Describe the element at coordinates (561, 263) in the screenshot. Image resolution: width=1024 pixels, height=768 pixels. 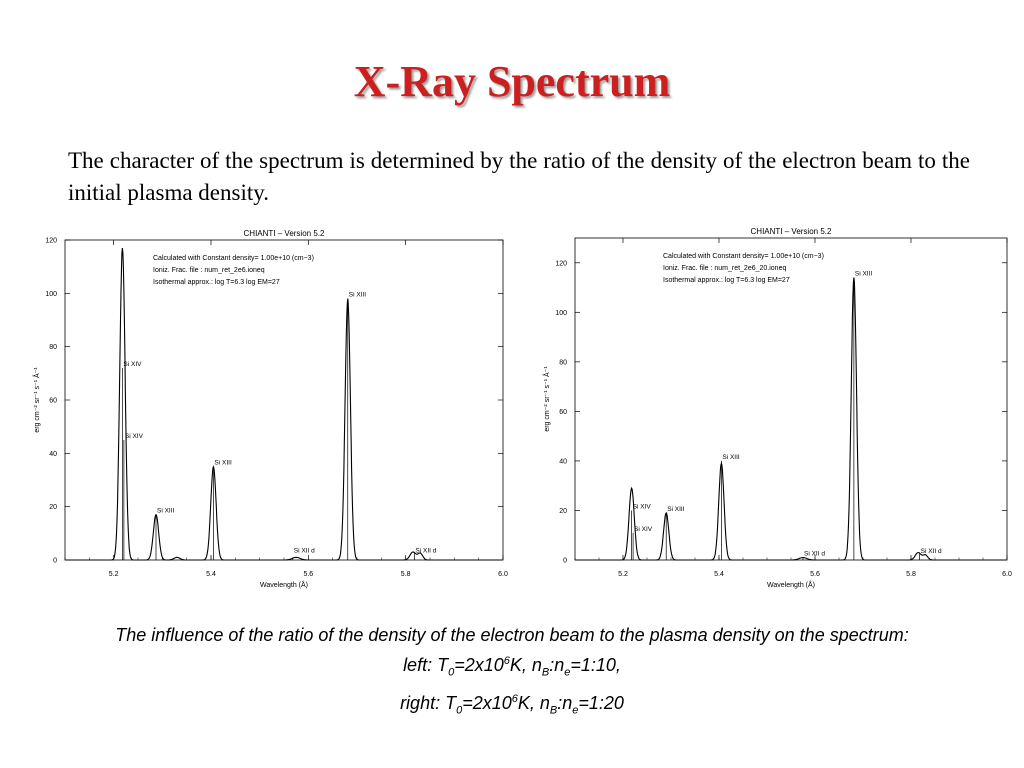
I see `chart-1-ytick-label-6: 120` at that location.